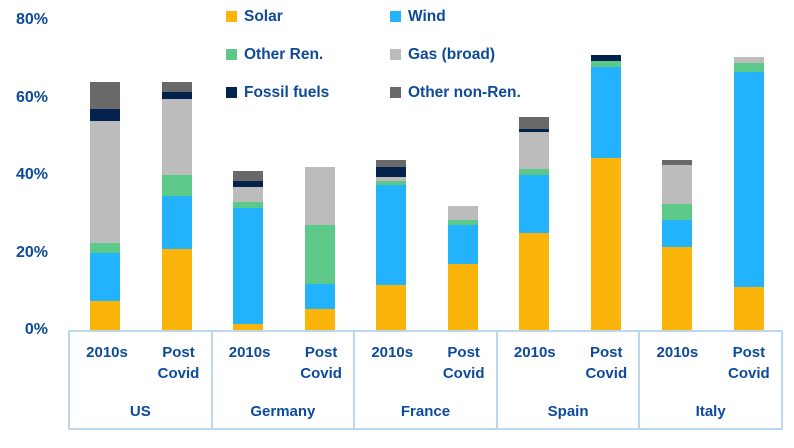 This screenshot has height=448, width=794. I want to click on segment-solar-us-2010s, so click(105, 315).